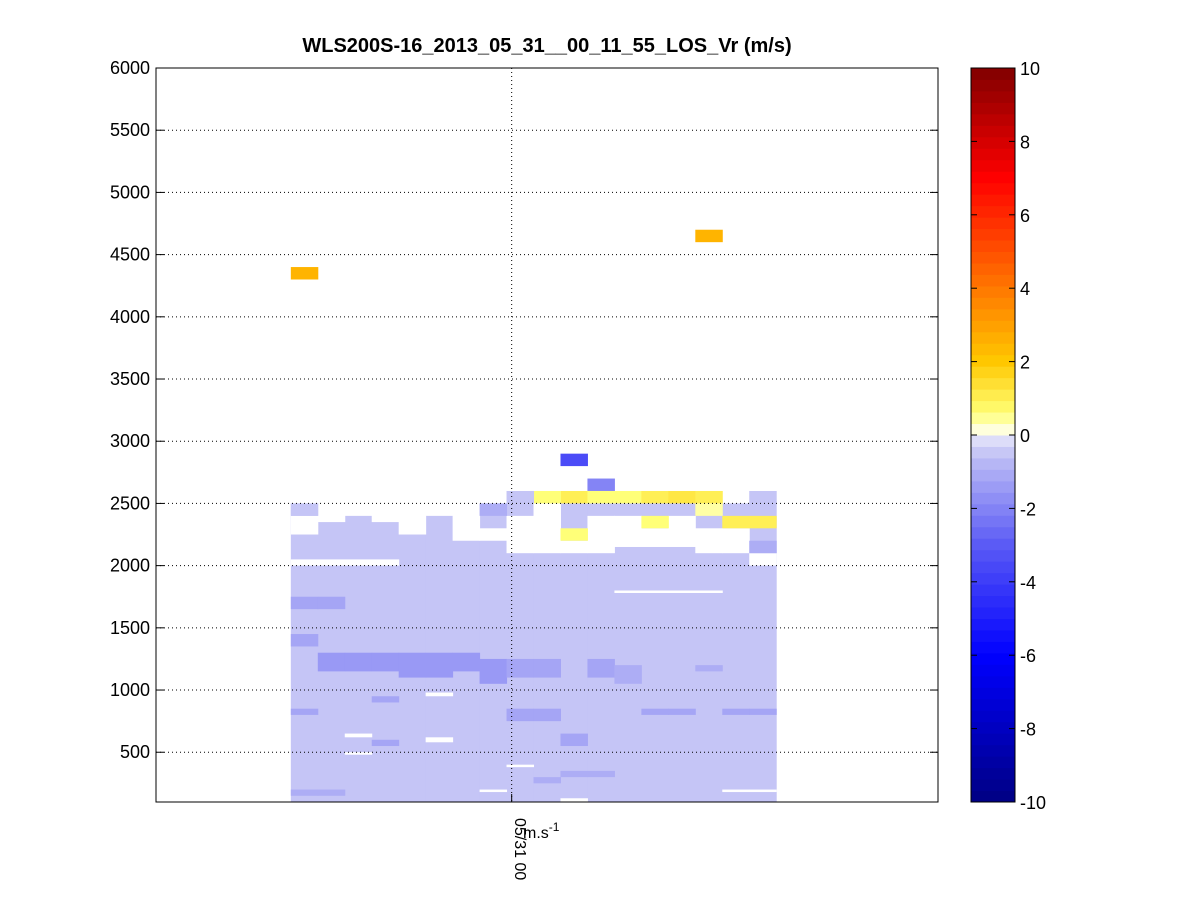  I want to click on y-tick-label: 2500, so click(130, 503).